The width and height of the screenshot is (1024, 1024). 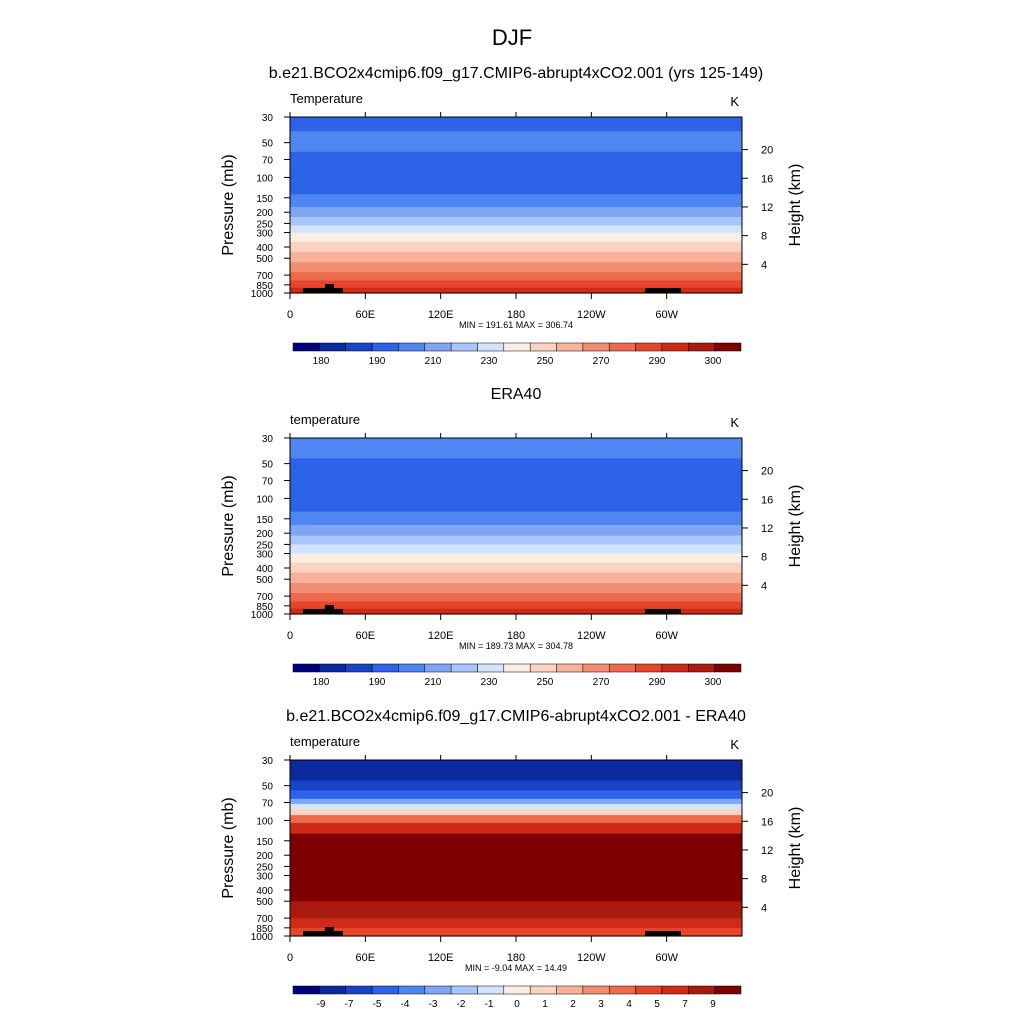 I want to click on x-tick-label: 180, so click(x=516, y=636).